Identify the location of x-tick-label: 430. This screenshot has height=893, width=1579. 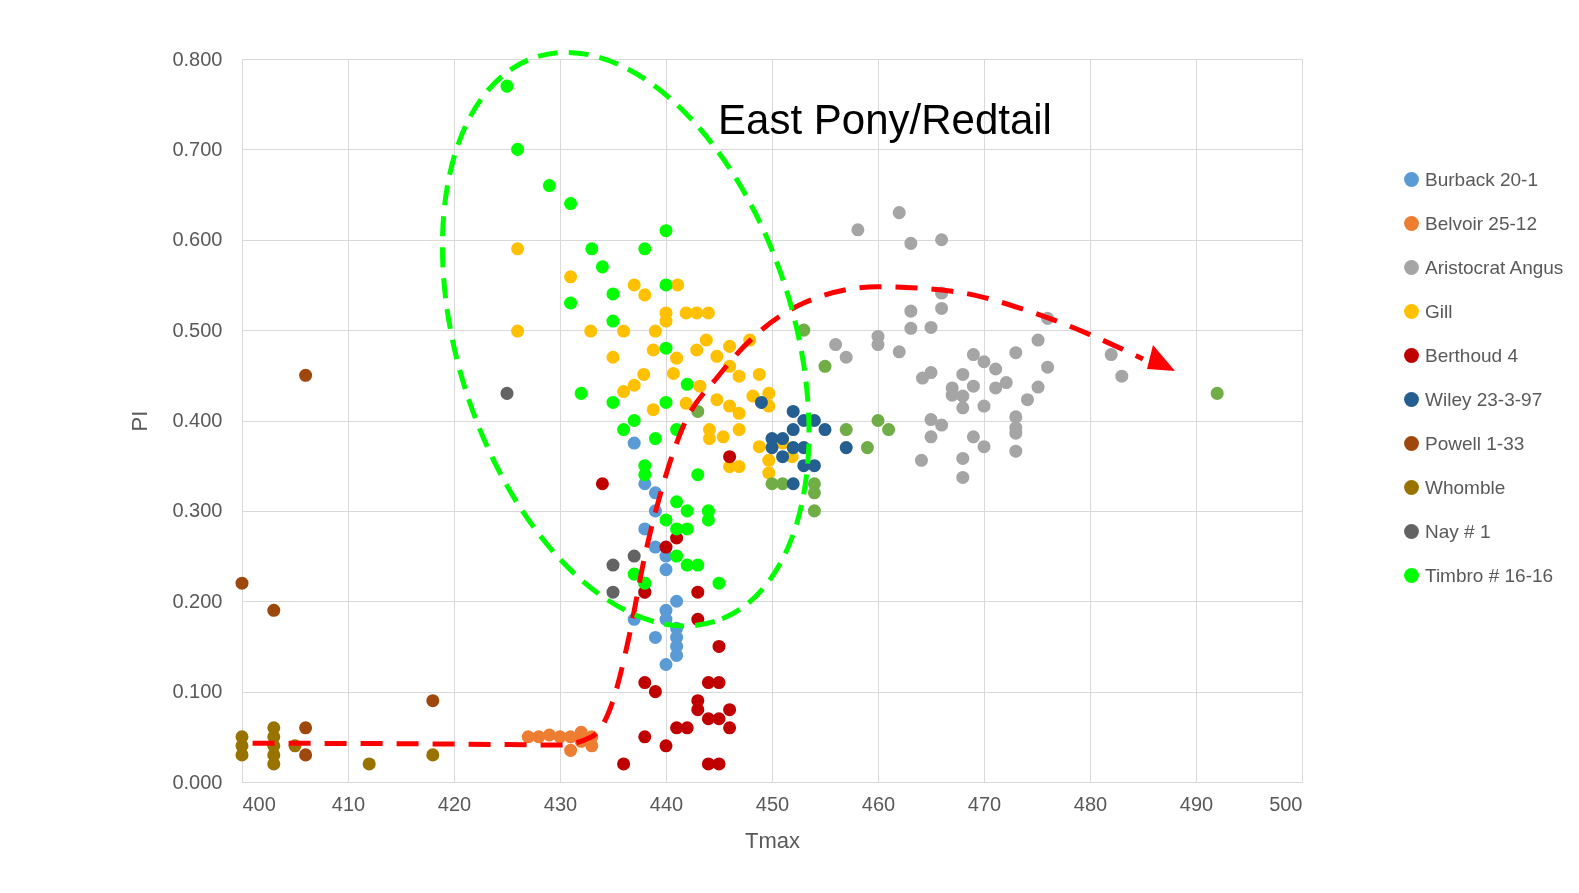
(560, 803).